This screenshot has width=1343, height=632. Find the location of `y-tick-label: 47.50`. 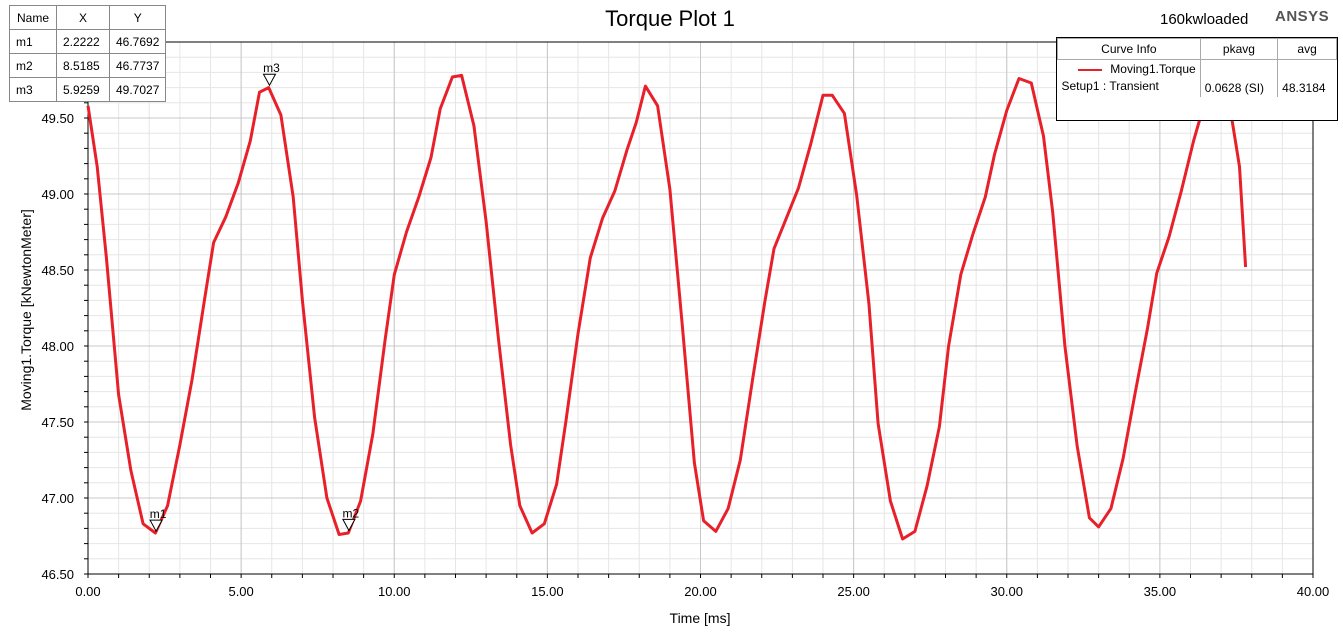

y-tick-label: 47.50 is located at coordinates (57, 422).